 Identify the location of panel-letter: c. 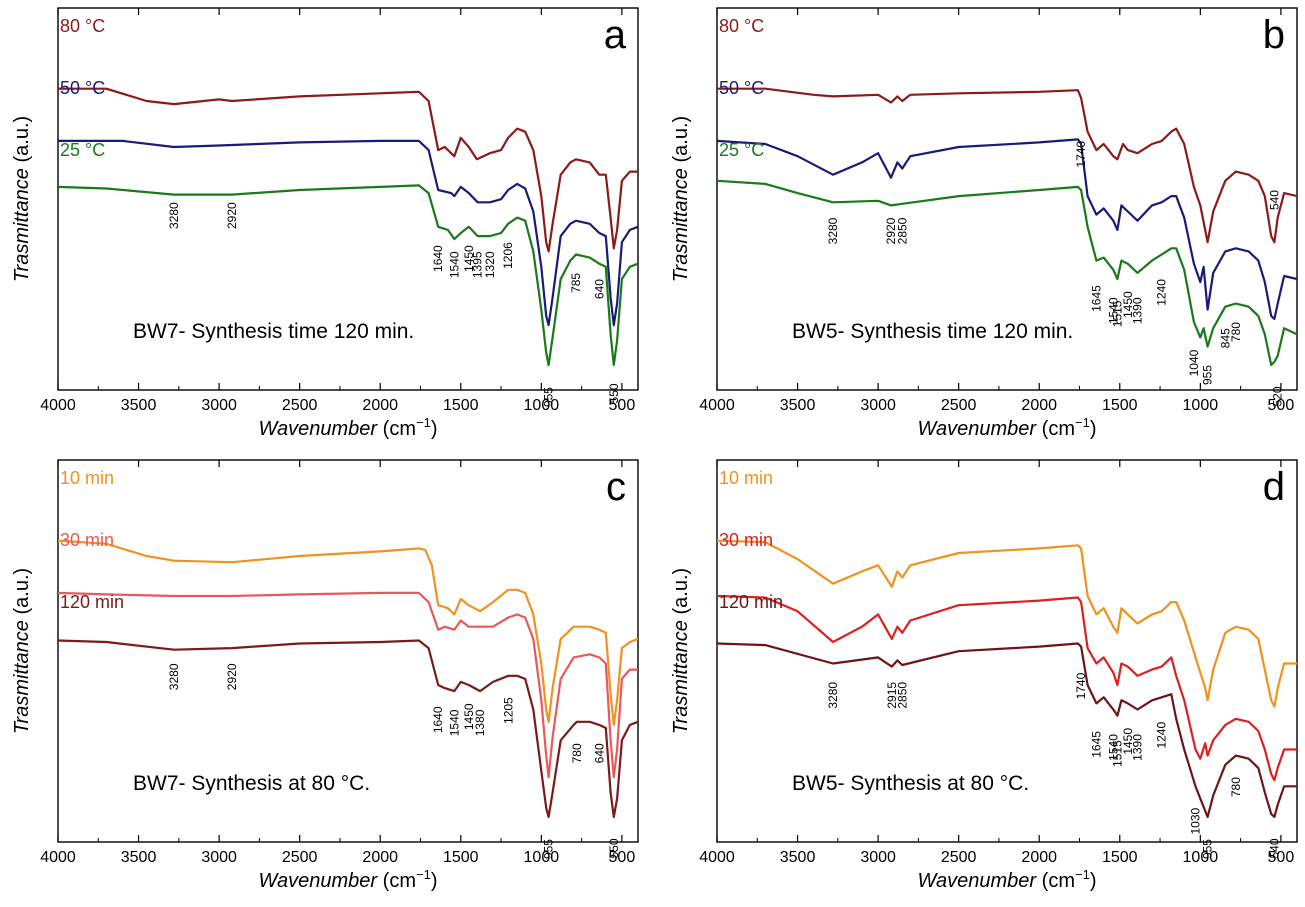
(616, 487).